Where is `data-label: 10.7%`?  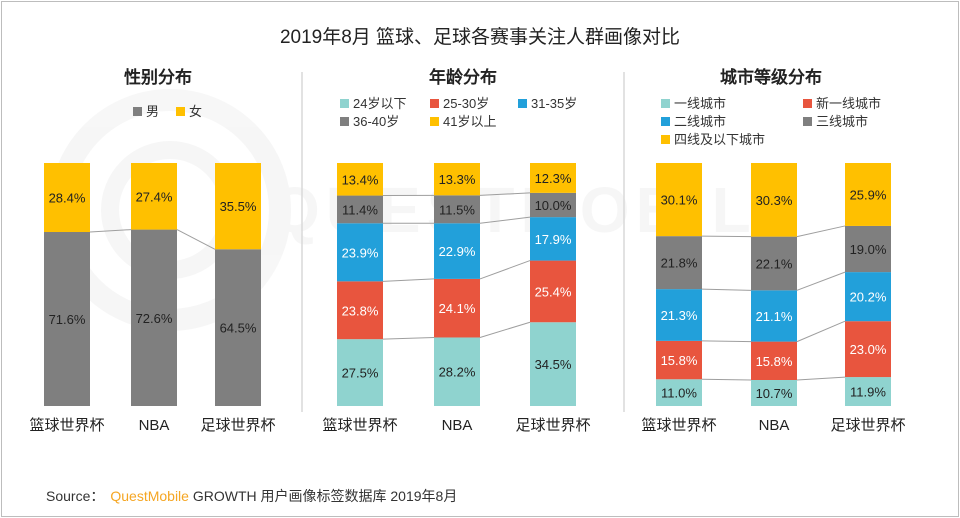 data-label: 10.7% is located at coordinates (774, 393).